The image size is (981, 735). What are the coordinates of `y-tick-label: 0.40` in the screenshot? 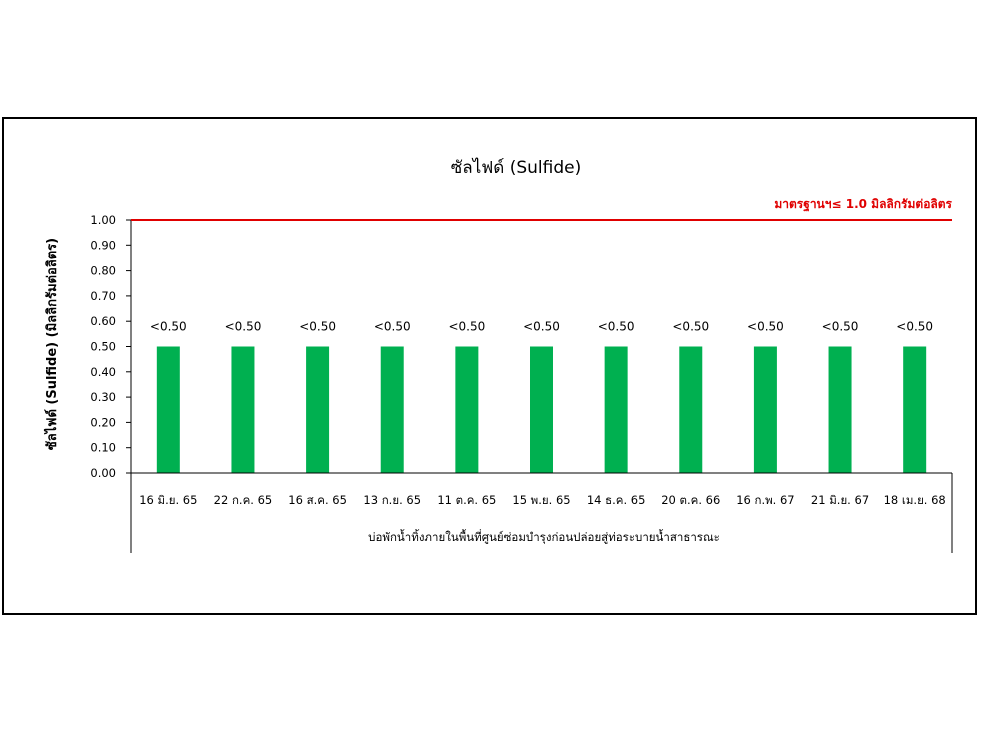 It's located at (103, 372).